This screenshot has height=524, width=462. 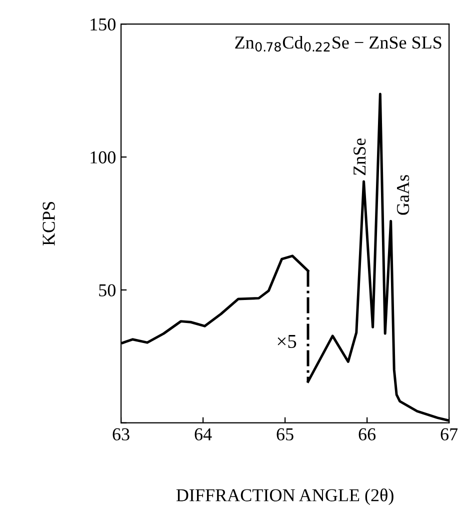 What do you see at coordinates (107, 290) in the screenshot?
I see `y-tick-label: 50` at bounding box center [107, 290].